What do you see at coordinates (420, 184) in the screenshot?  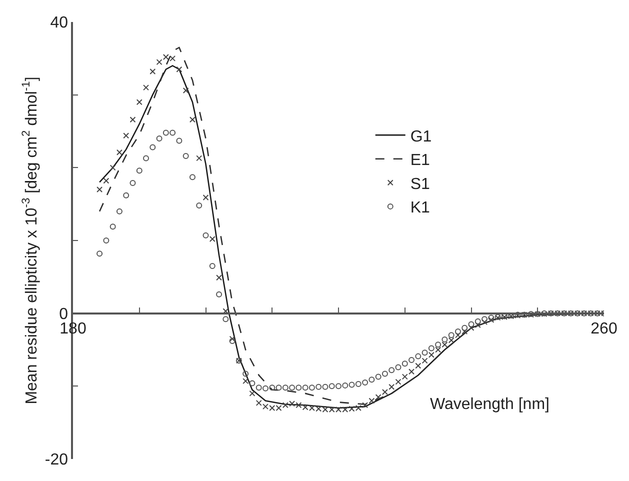 I see `legend-label: S1` at bounding box center [420, 184].